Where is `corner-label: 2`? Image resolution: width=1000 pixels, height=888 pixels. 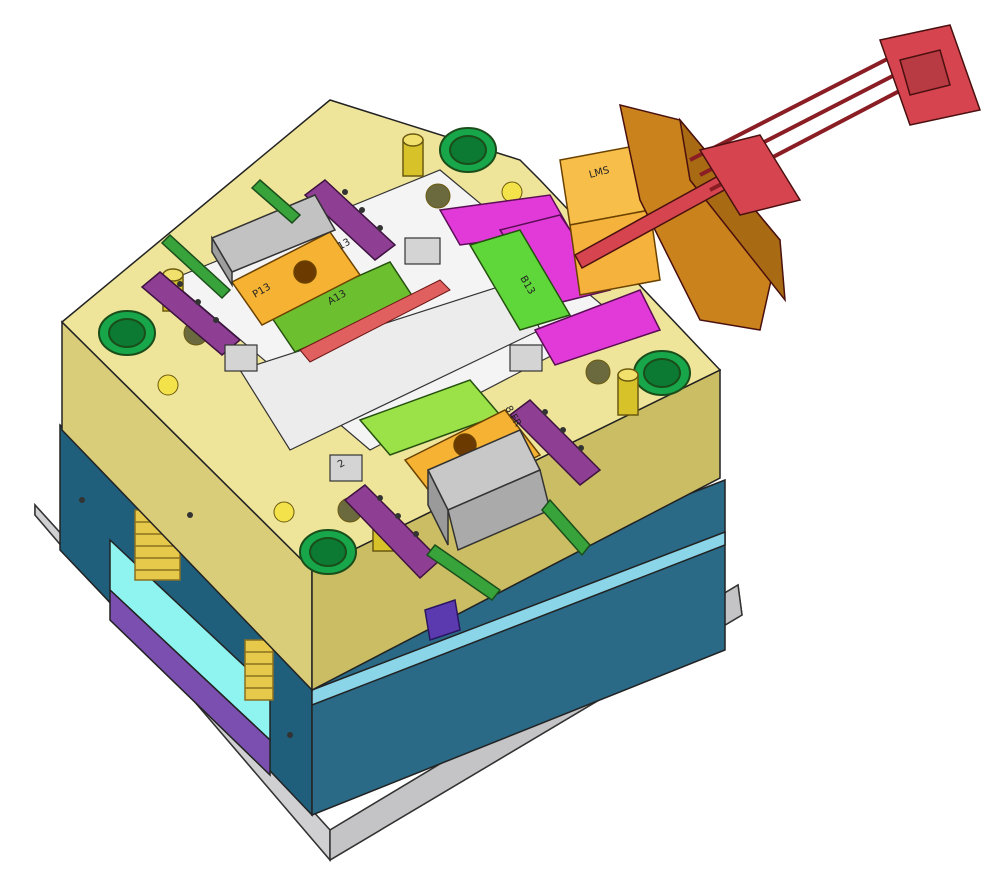
corner-label: 2 is located at coordinates (341, 464).